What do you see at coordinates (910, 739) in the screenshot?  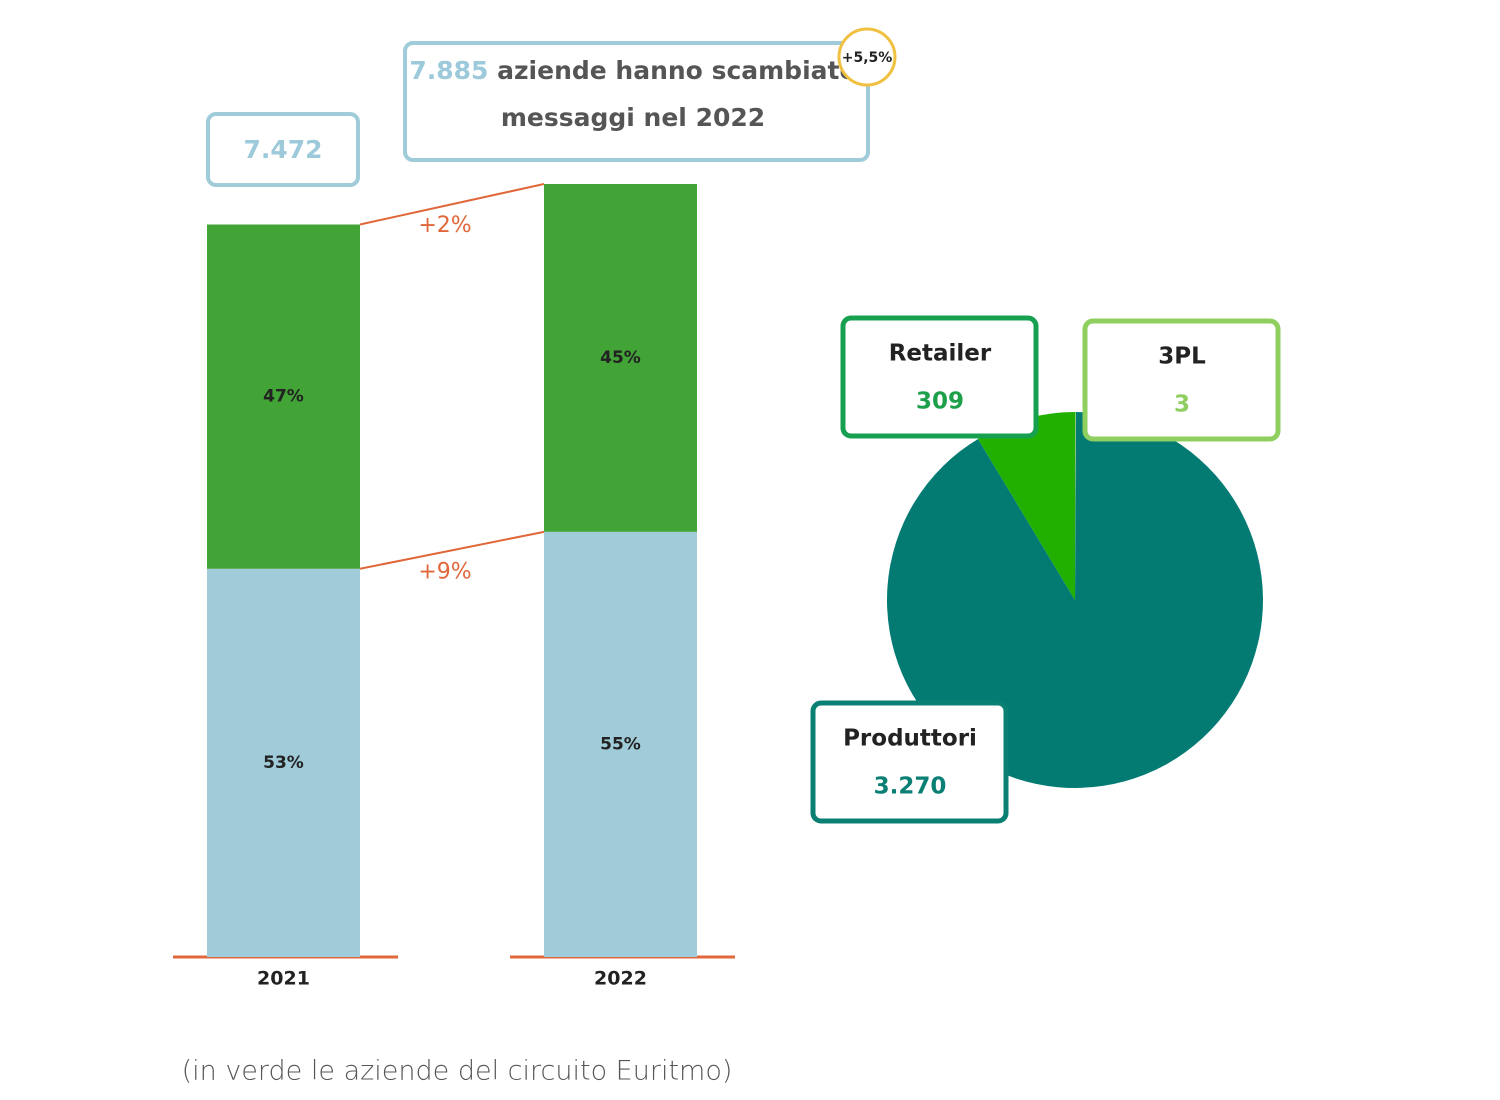 I see `category-label: Produttori` at bounding box center [910, 739].